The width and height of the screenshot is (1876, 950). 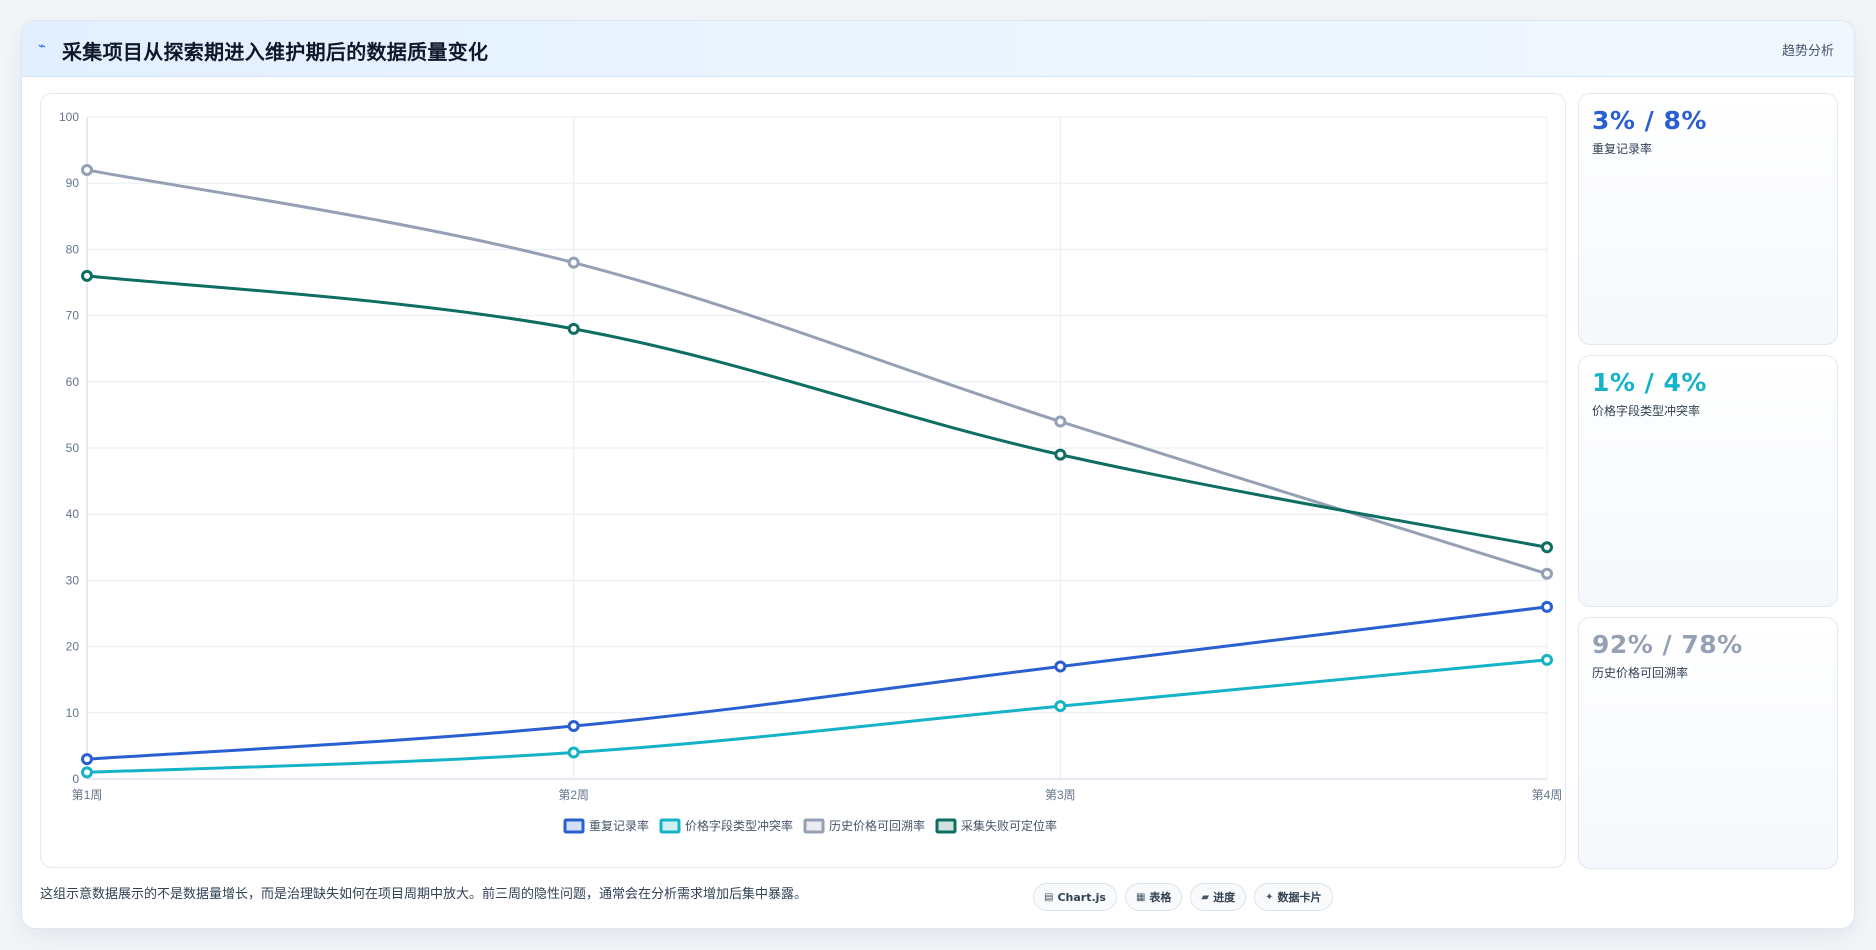 I want to click on x-tick-label: 第4周, so click(x=1547, y=795).